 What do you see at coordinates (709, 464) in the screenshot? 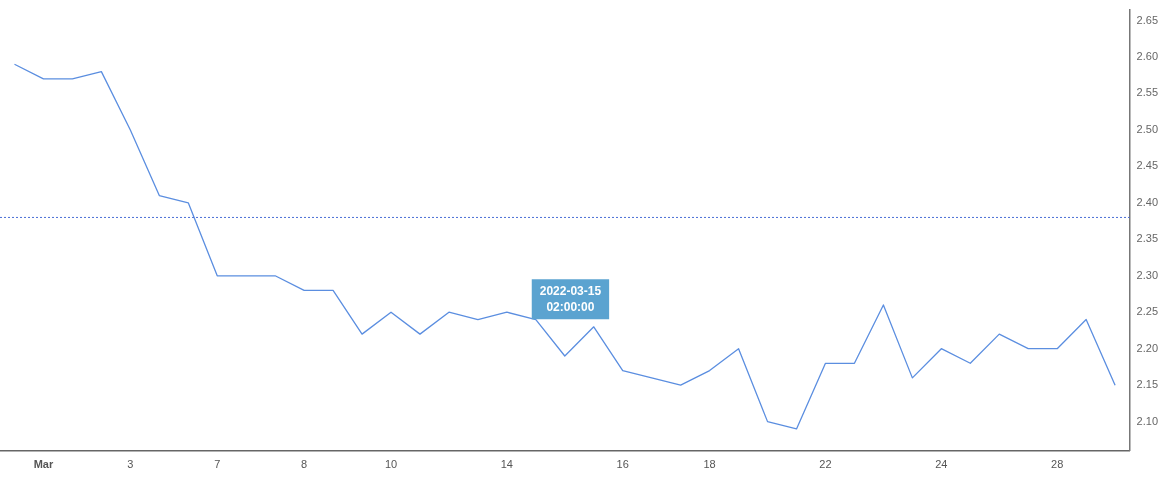
I see `x-tick-label: 18` at bounding box center [709, 464].